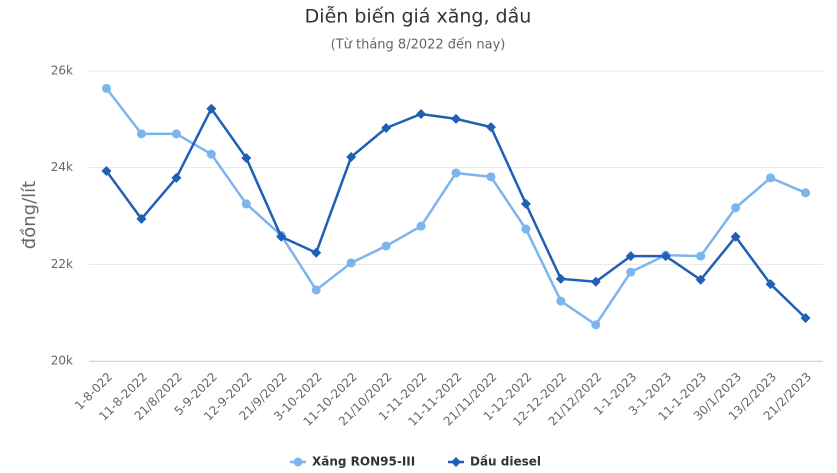  What do you see at coordinates (363, 462) in the screenshot?
I see `legend-label: Xăng RON95-III` at bounding box center [363, 462].